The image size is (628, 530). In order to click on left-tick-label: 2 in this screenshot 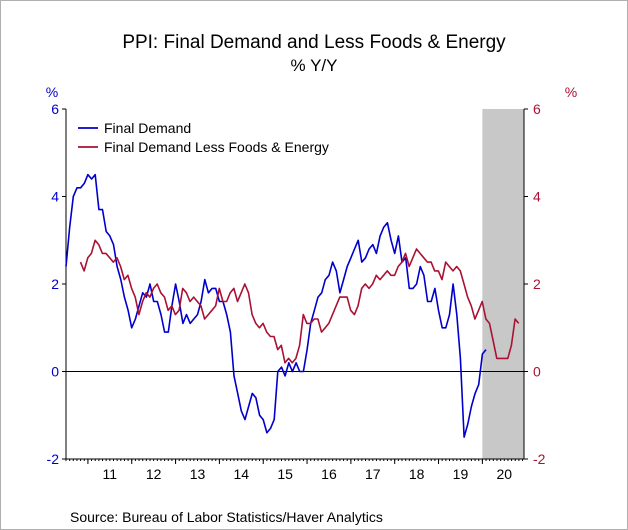, I will do `click(55, 284)`.